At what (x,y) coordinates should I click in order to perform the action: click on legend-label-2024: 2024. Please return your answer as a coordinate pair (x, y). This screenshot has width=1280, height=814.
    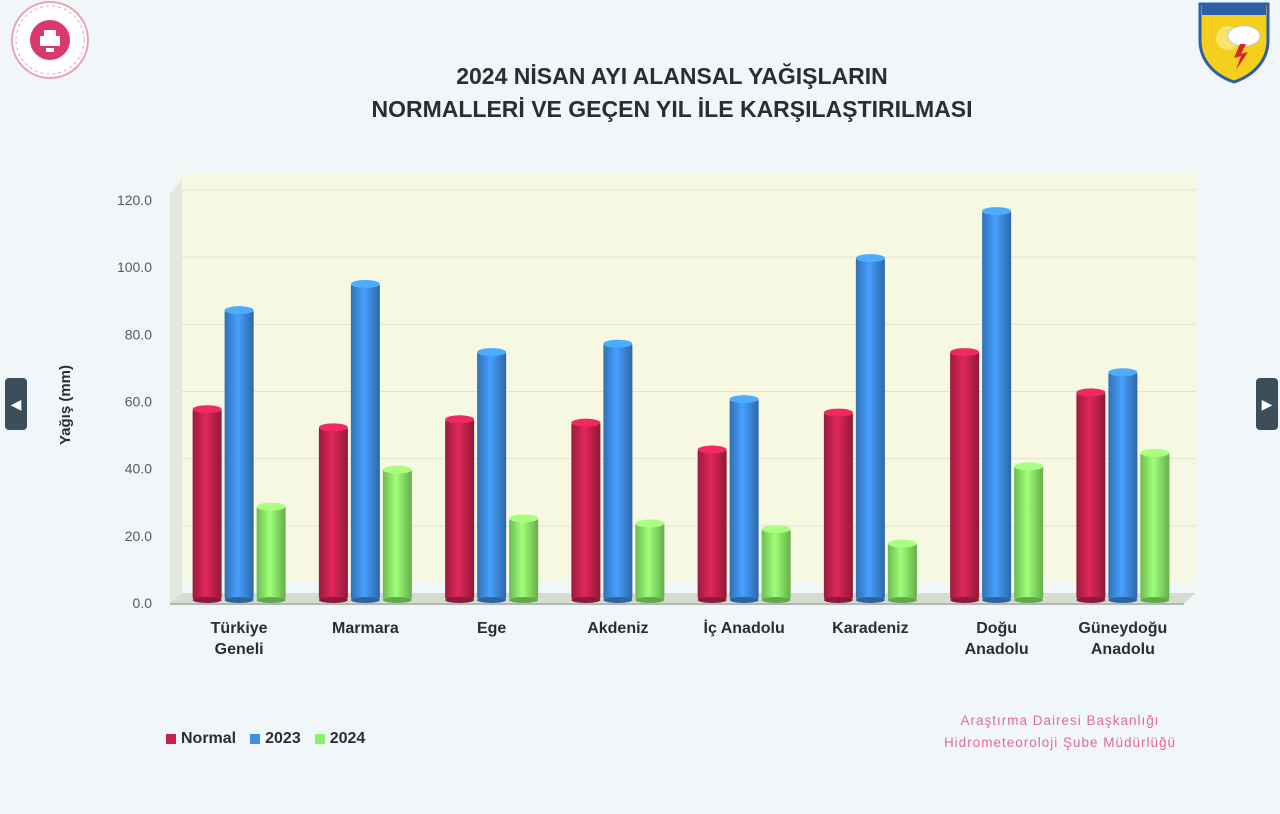
    Looking at the image, I should click on (347, 738).